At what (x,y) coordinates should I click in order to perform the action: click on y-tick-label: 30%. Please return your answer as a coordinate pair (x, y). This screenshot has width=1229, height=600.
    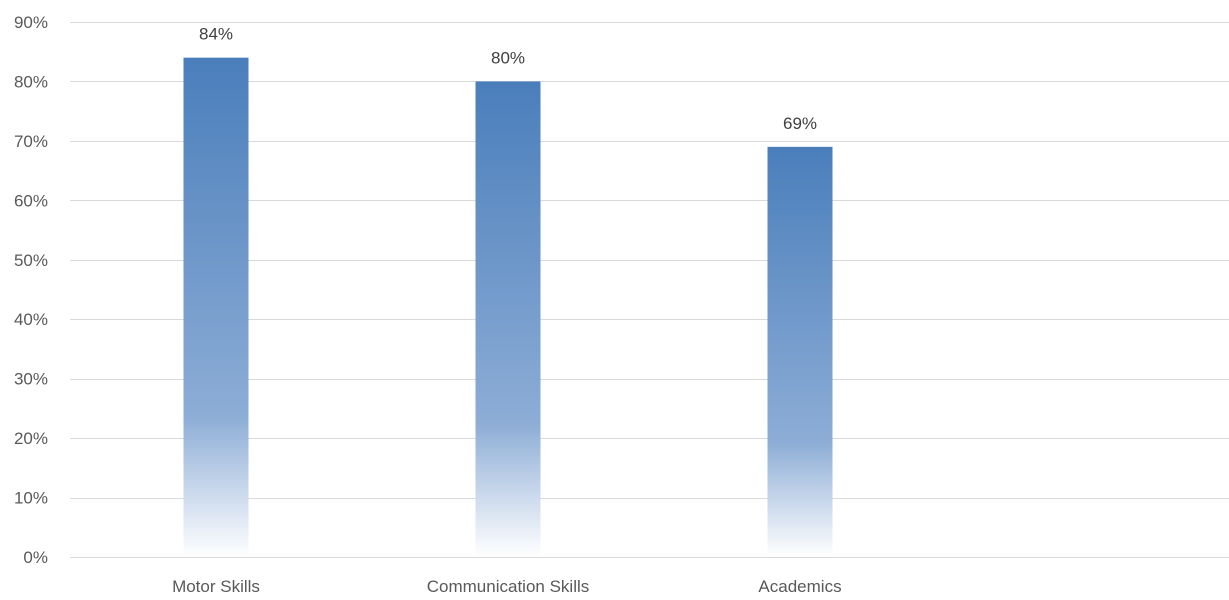
    Looking at the image, I should click on (31, 379).